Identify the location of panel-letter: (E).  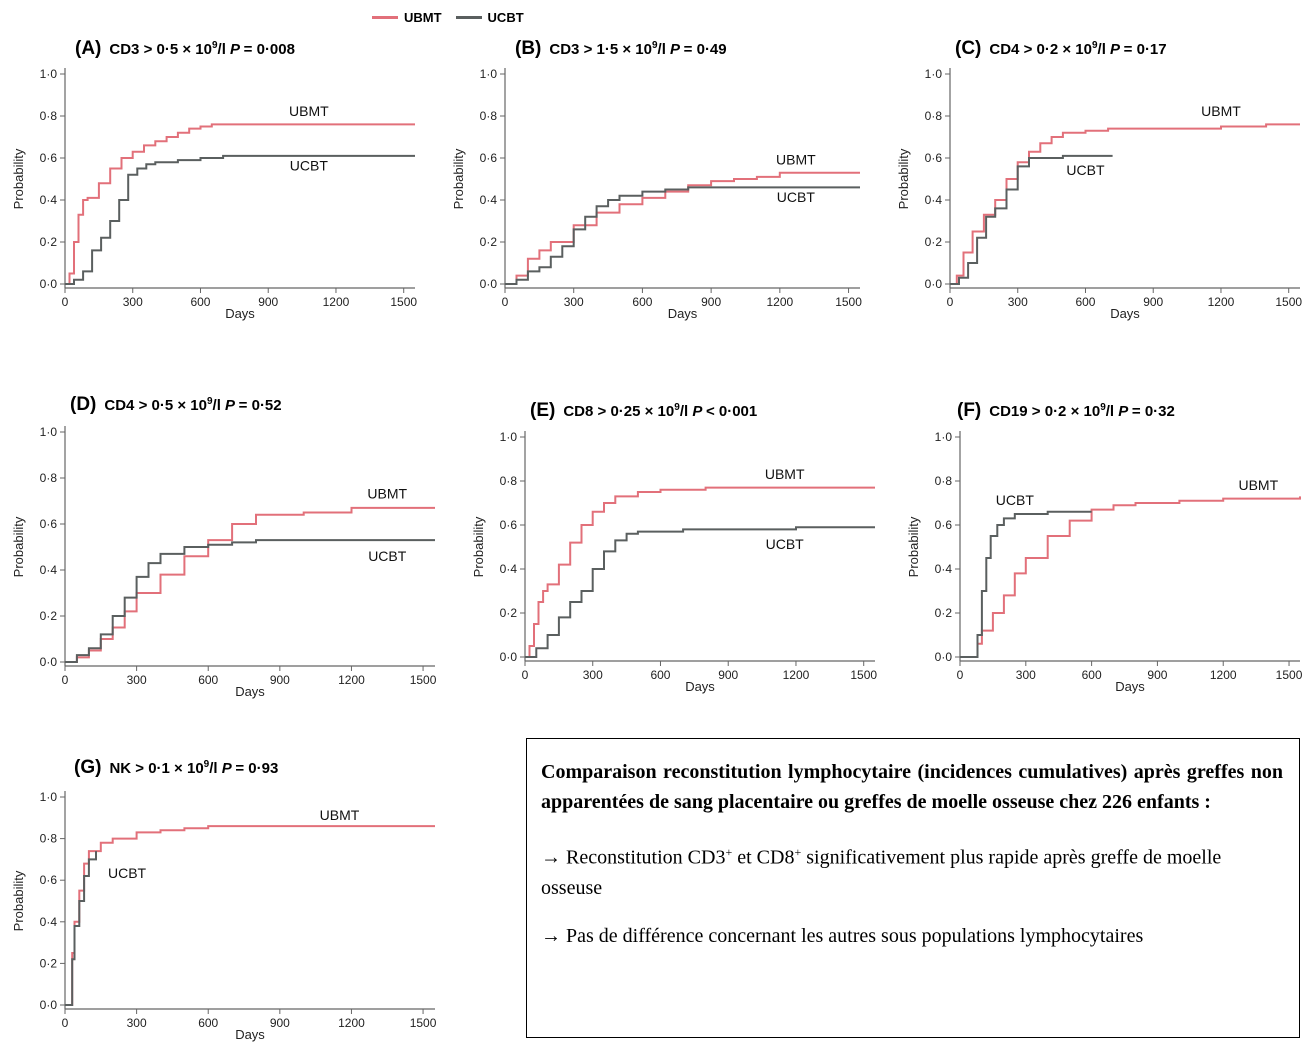
(543, 410).